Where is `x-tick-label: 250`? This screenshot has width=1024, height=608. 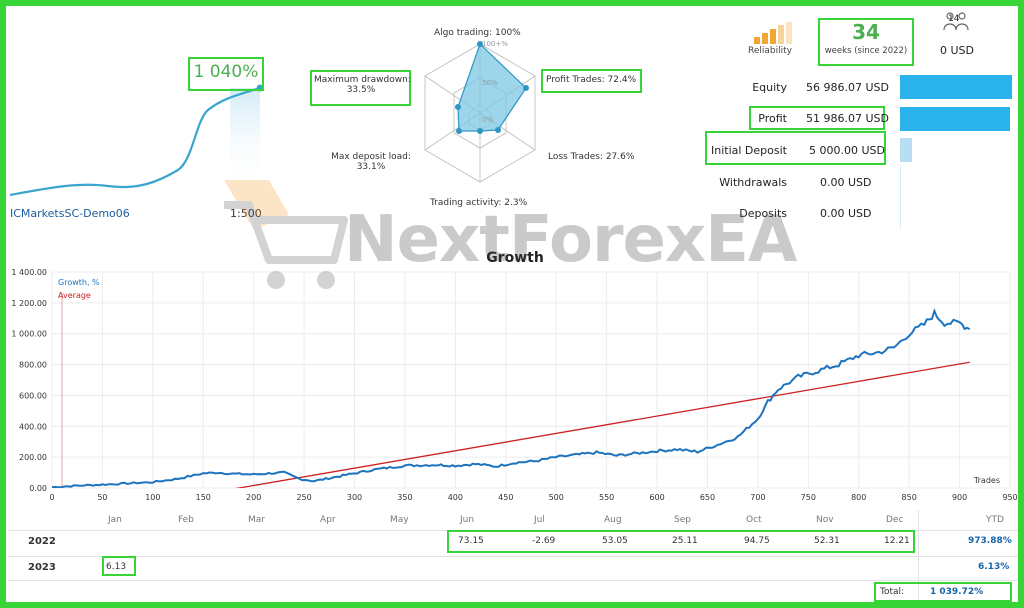 x-tick-label: 250 is located at coordinates (303, 497).